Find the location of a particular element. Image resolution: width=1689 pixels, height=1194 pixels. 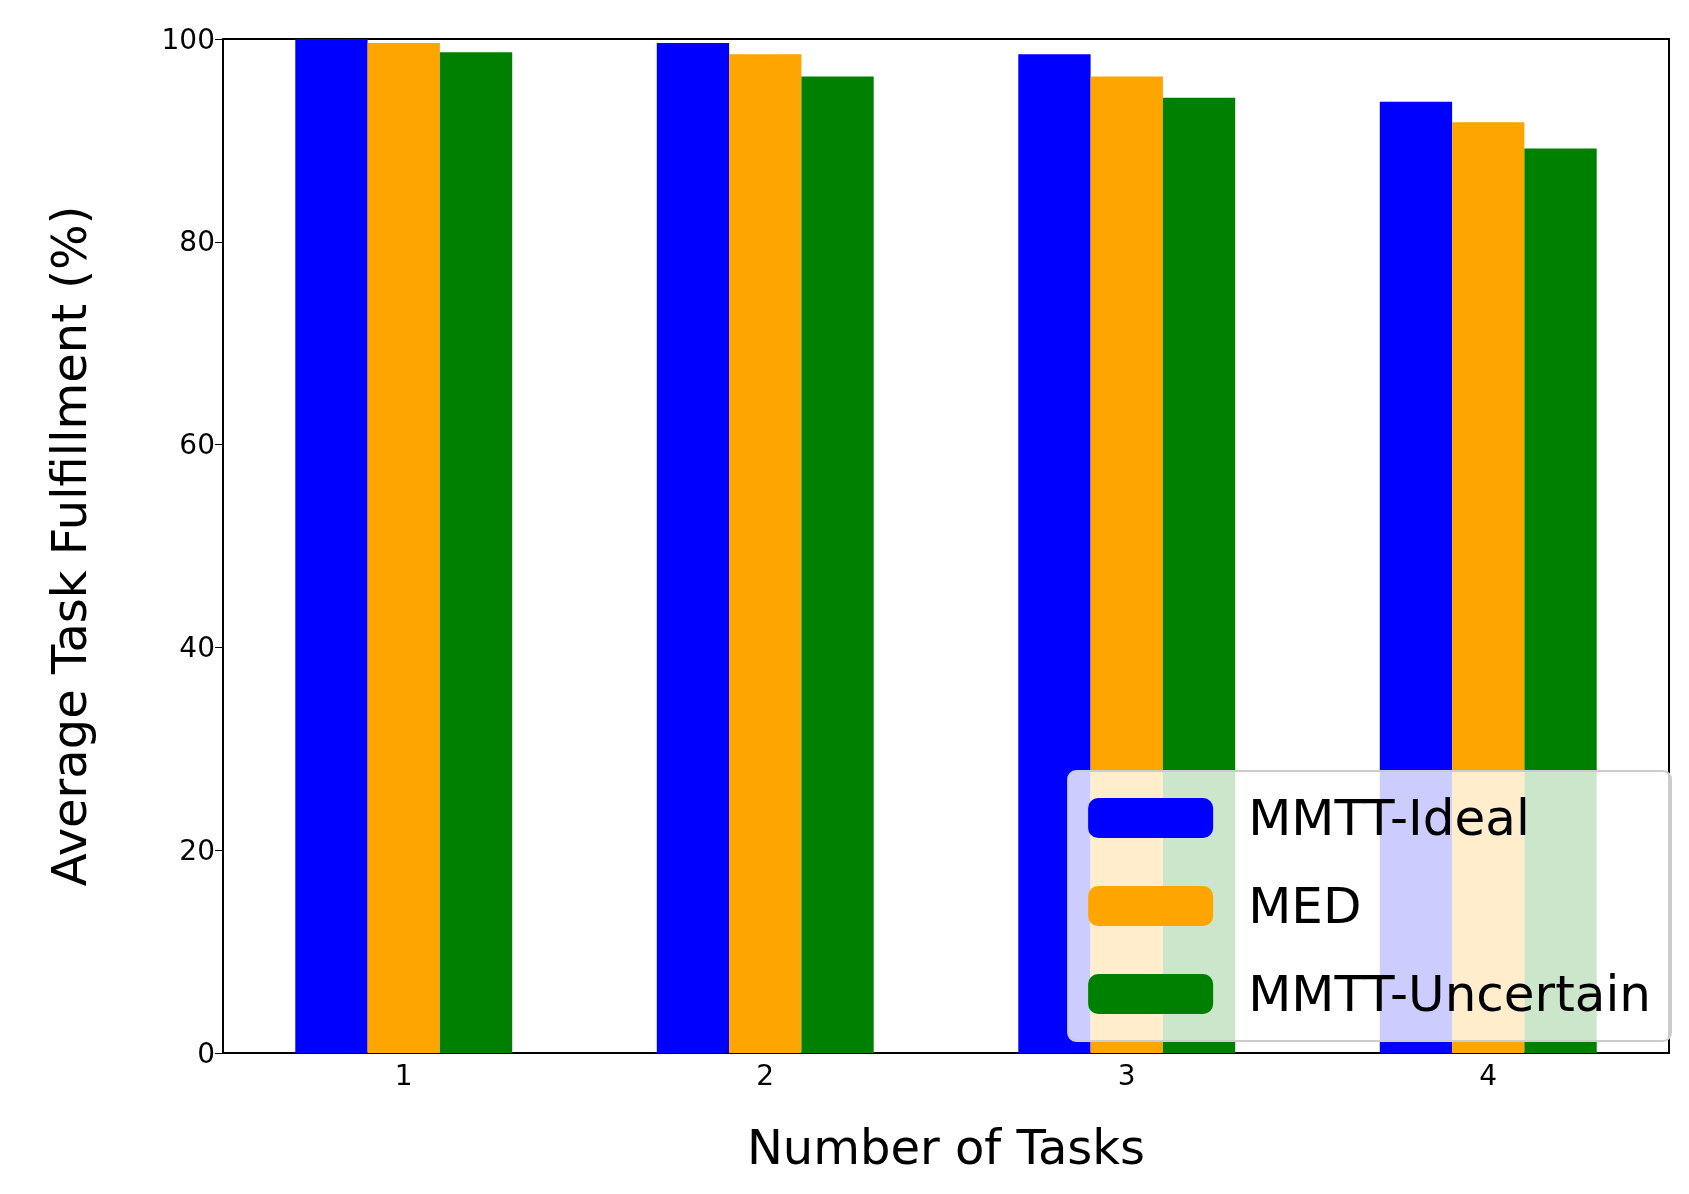

legend-label: MMTT-Uncertain is located at coordinates (1449, 994).